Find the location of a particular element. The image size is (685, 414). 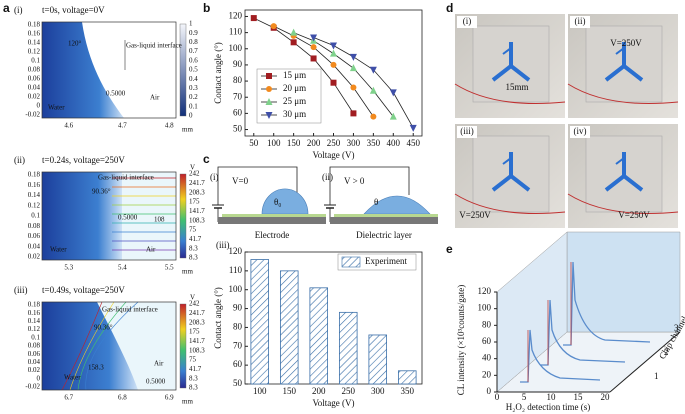

x-tick-label: 150 is located at coordinates (290, 391).